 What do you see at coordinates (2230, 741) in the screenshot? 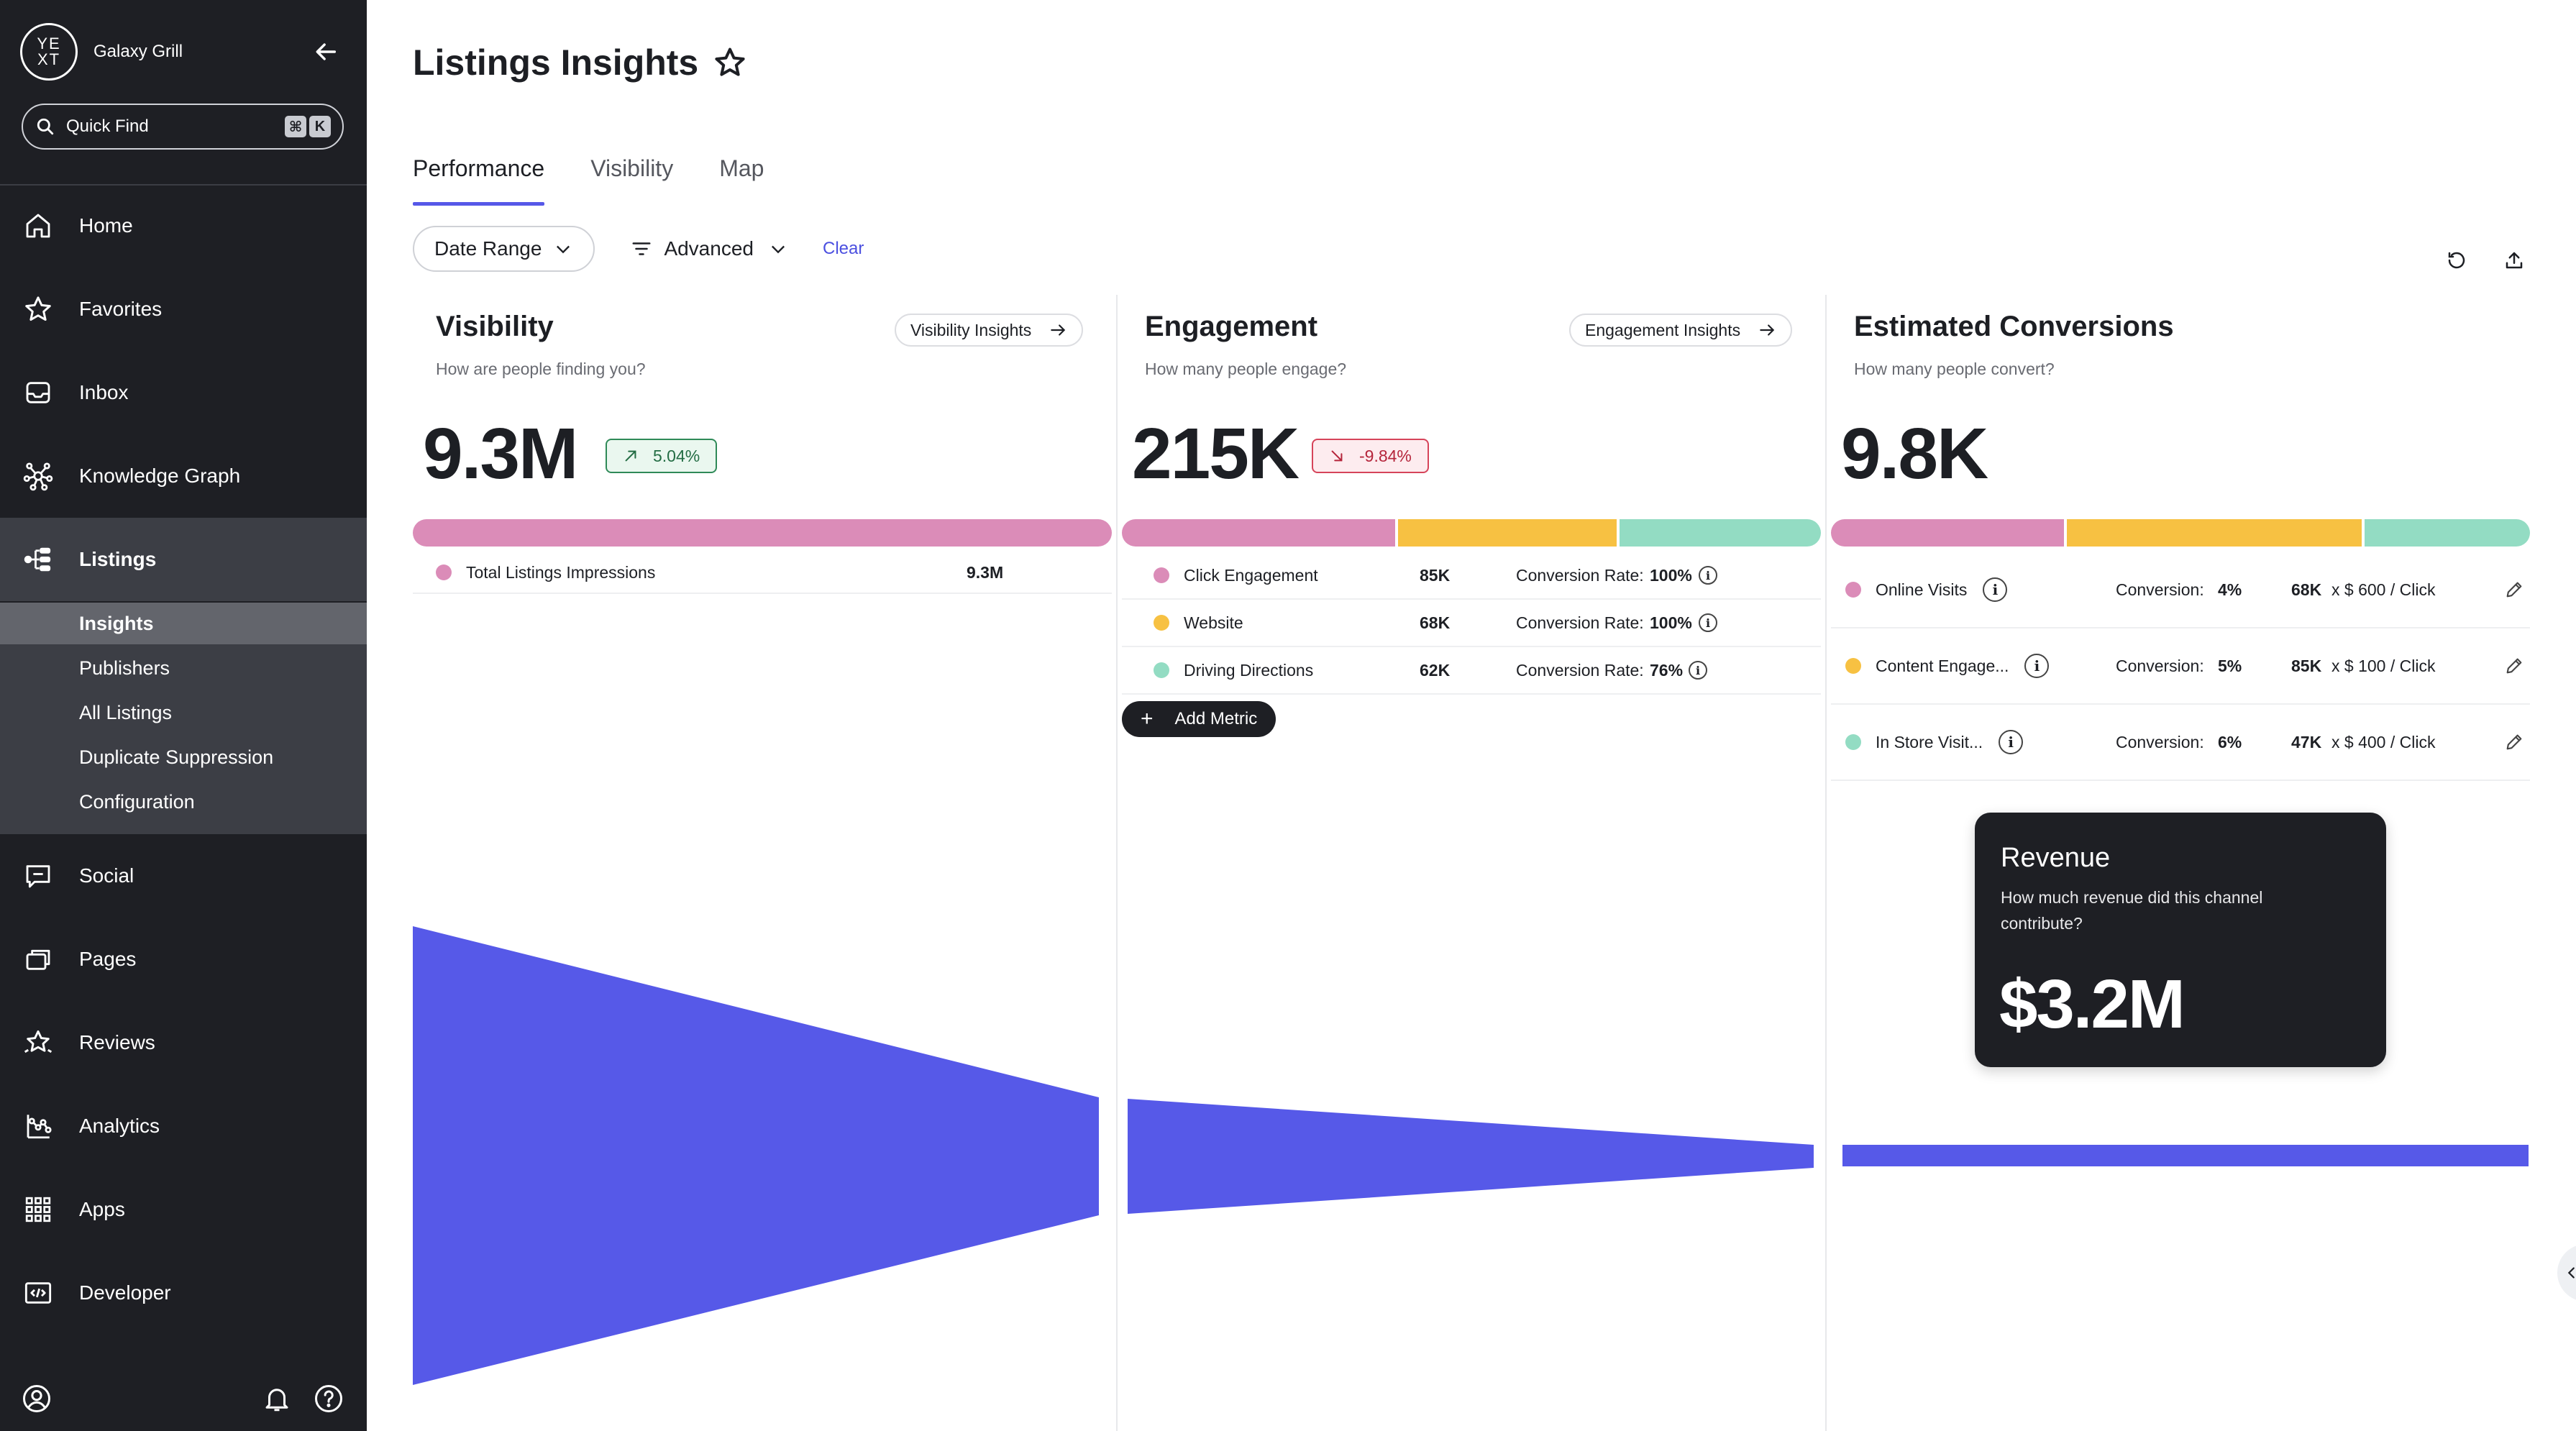
I see `conversion-value: 6%` at bounding box center [2230, 741].